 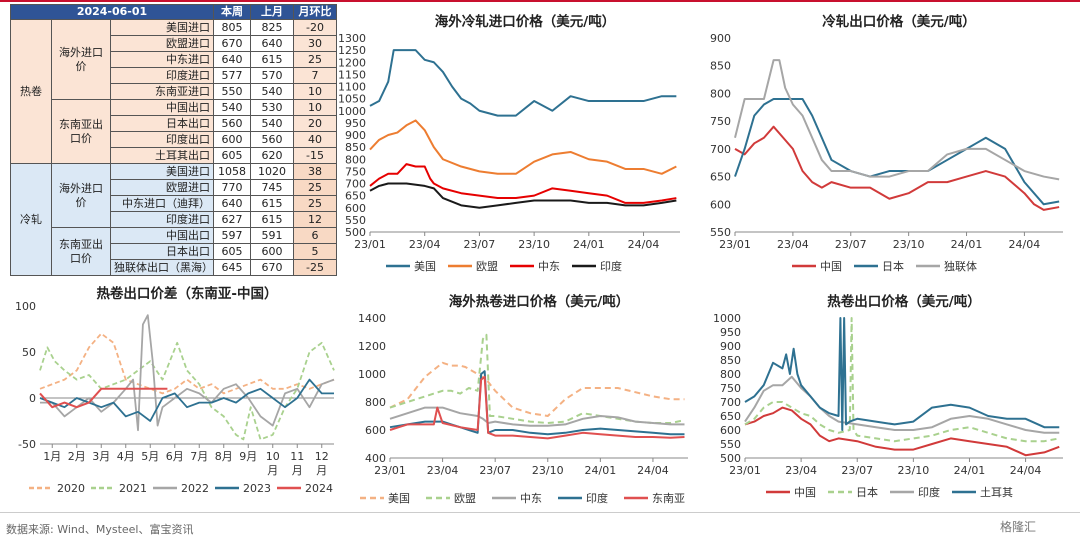 I want to click on legend-item: 独联体, so click(x=946, y=266).